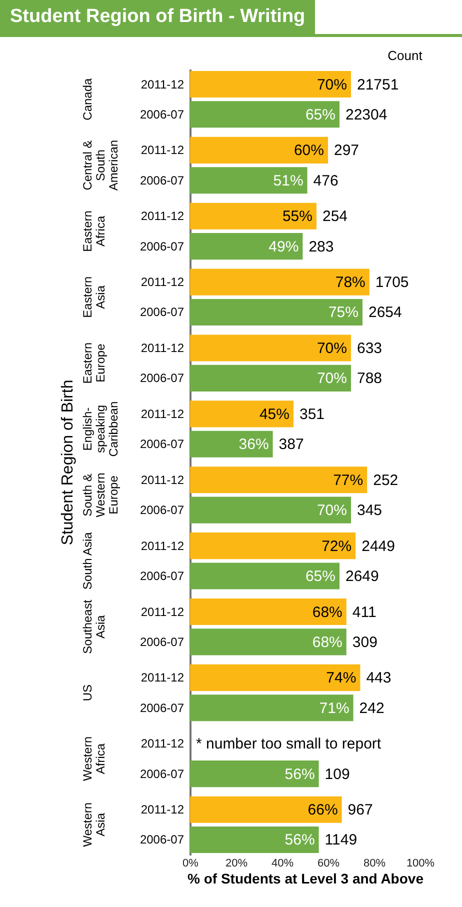 Image resolution: width=462 pixels, height=907 pixels. Describe the element at coordinates (378, 546) in the screenshot. I see `annotation: 2449` at that location.